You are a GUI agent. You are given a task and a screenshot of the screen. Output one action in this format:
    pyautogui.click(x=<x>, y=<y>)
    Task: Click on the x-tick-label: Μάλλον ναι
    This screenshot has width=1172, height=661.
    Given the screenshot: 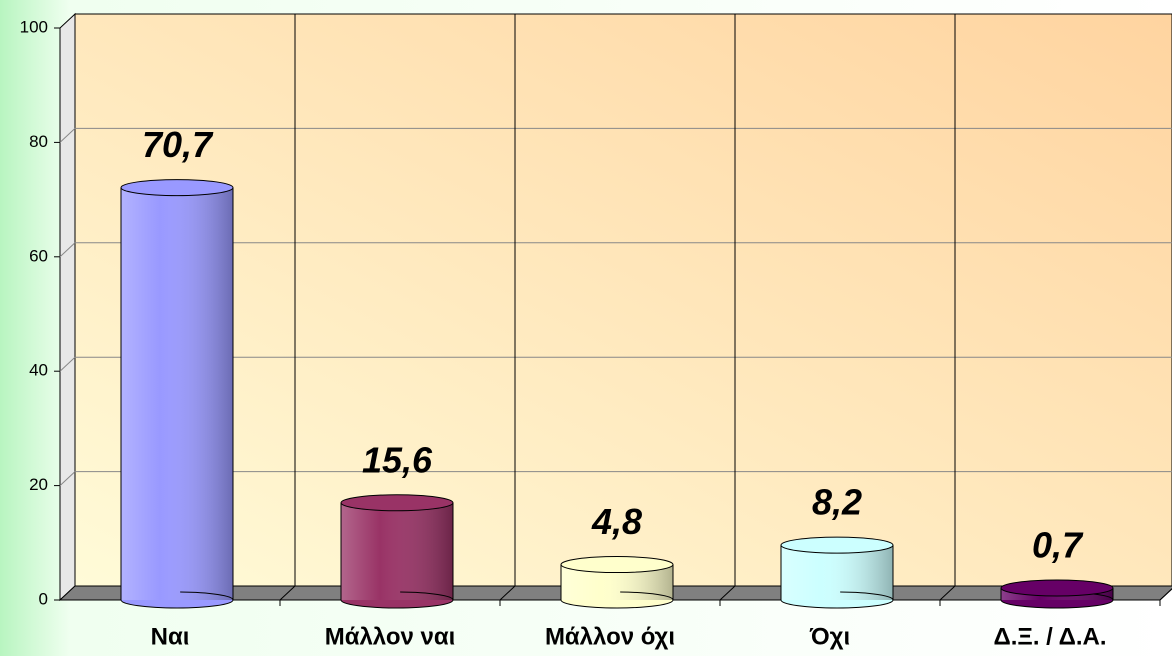 What is the action you would take?
    pyautogui.click(x=390, y=636)
    